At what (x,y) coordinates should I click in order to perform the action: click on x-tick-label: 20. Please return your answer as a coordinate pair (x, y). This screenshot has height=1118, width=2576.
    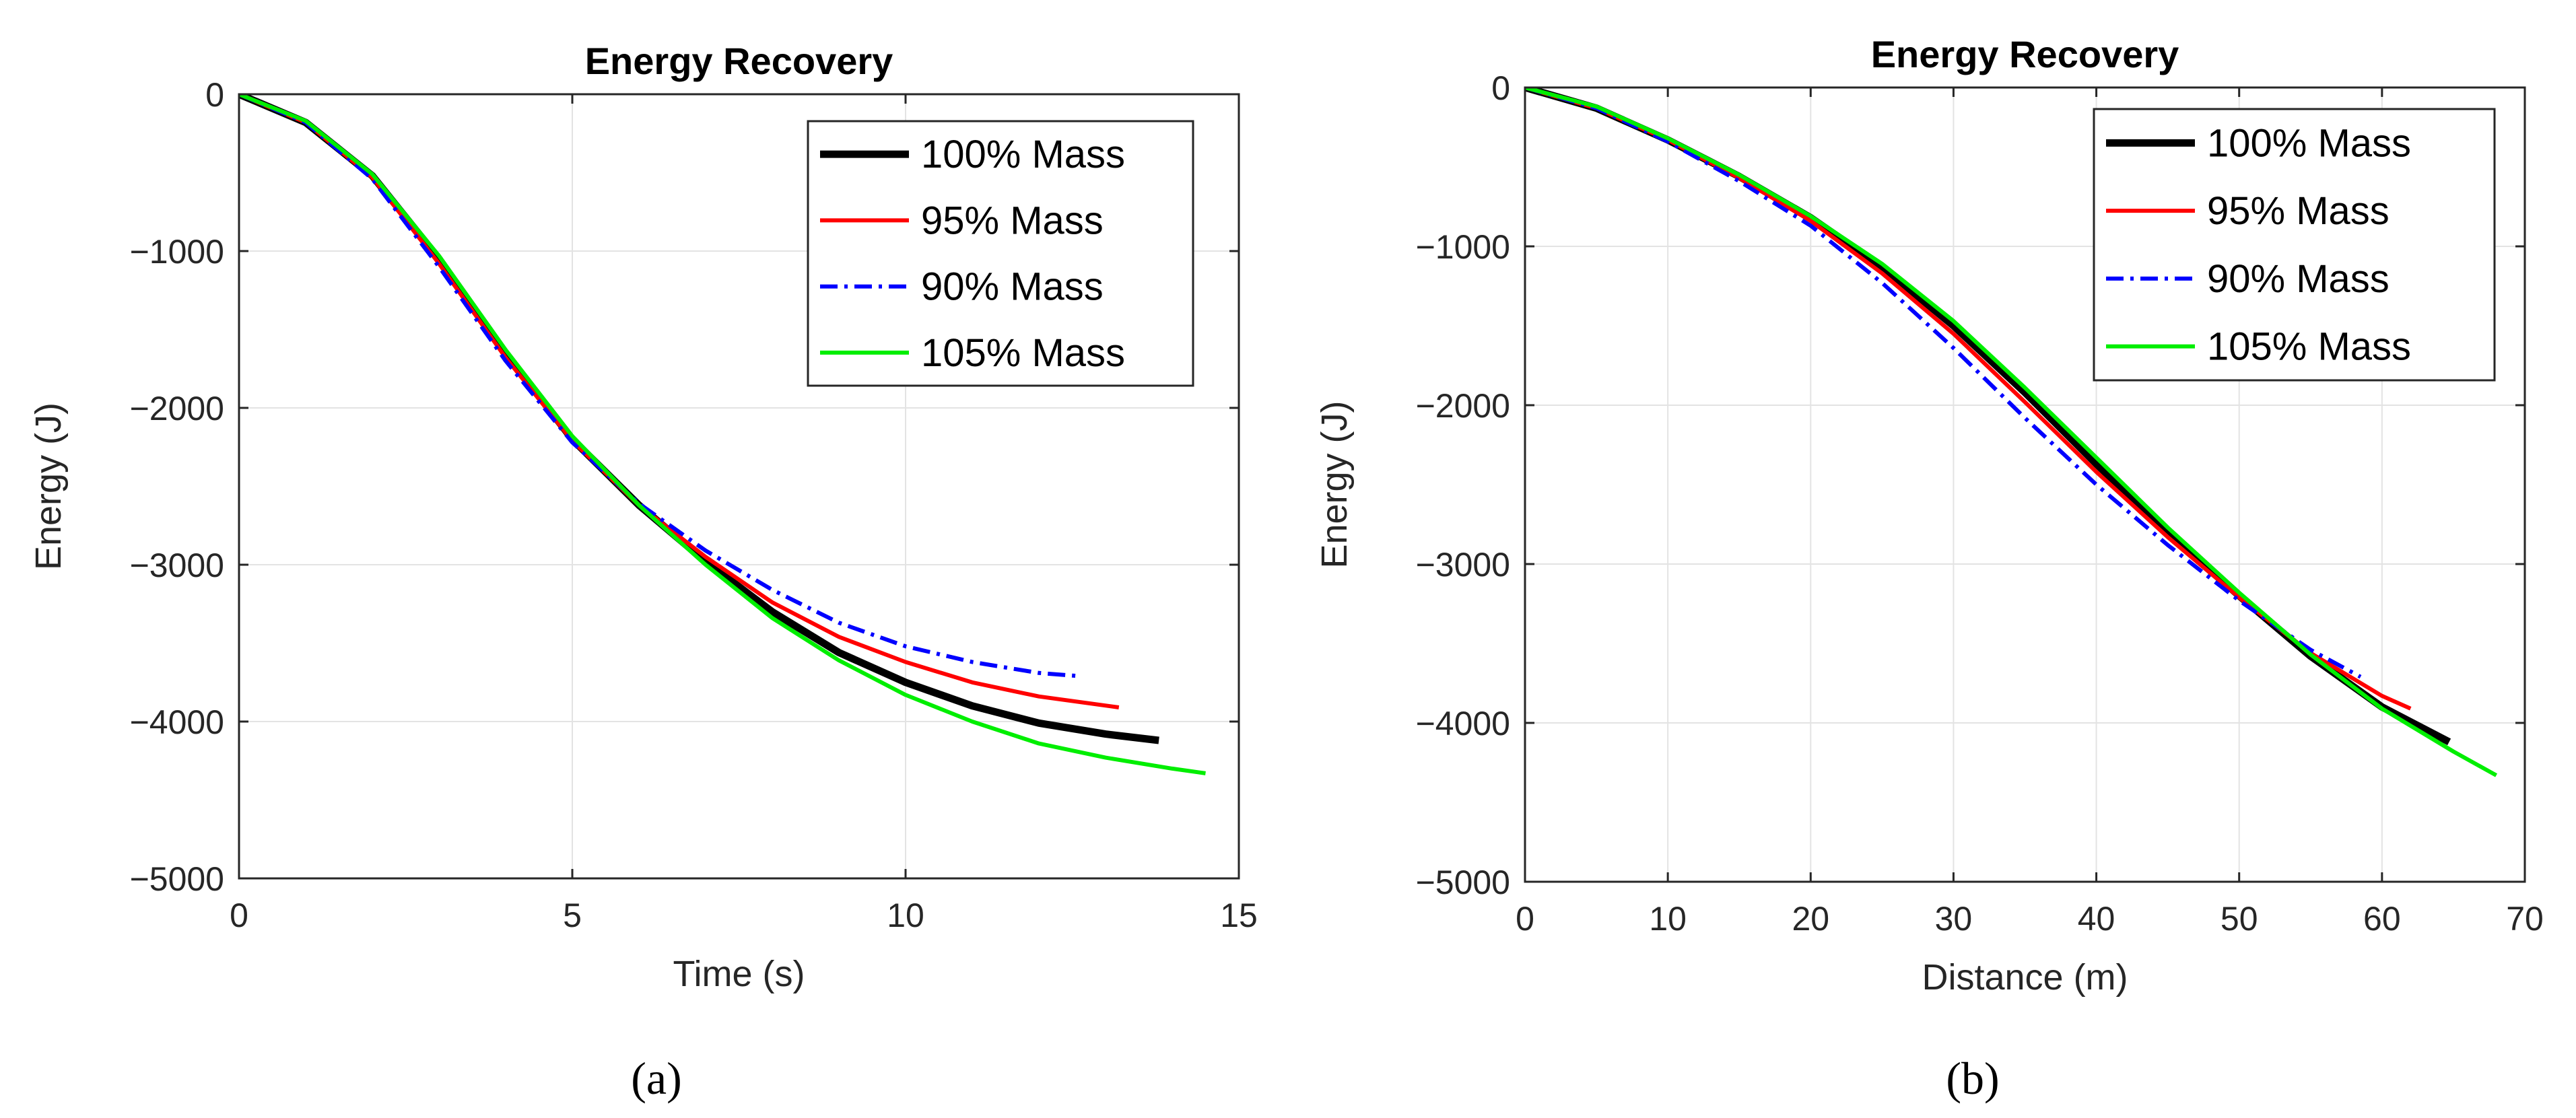
    Looking at the image, I should click on (1810, 919).